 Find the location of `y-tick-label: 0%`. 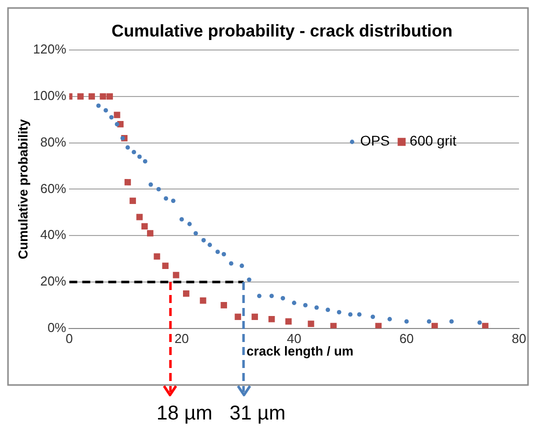

y-tick-label: 0% is located at coordinates (57, 327).